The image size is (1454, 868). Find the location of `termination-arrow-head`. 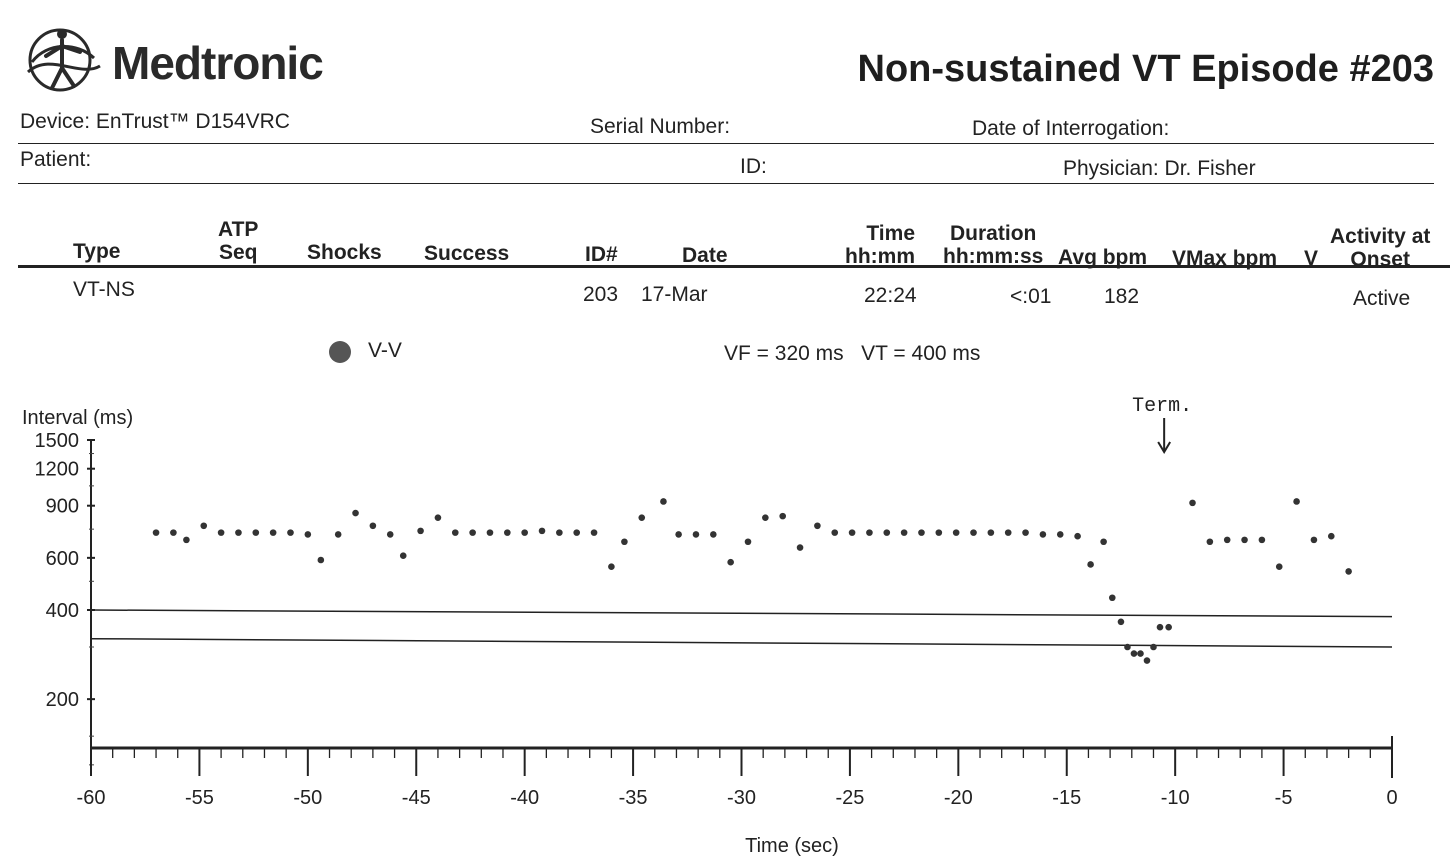

termination-arrow-head is located at coordinates (1164, 447).